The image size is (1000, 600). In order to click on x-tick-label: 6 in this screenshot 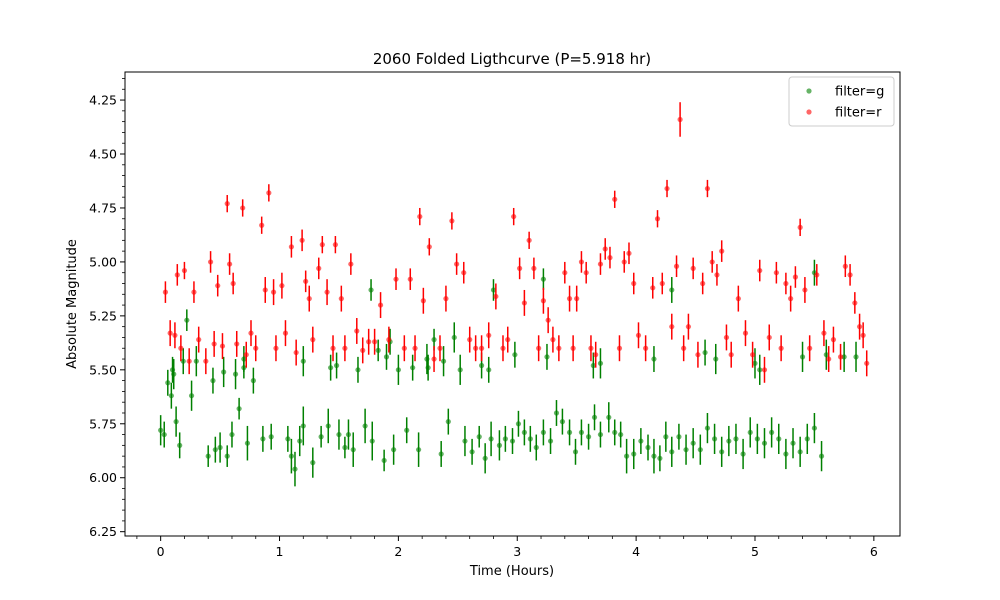, I will do `click(874, 551)`.